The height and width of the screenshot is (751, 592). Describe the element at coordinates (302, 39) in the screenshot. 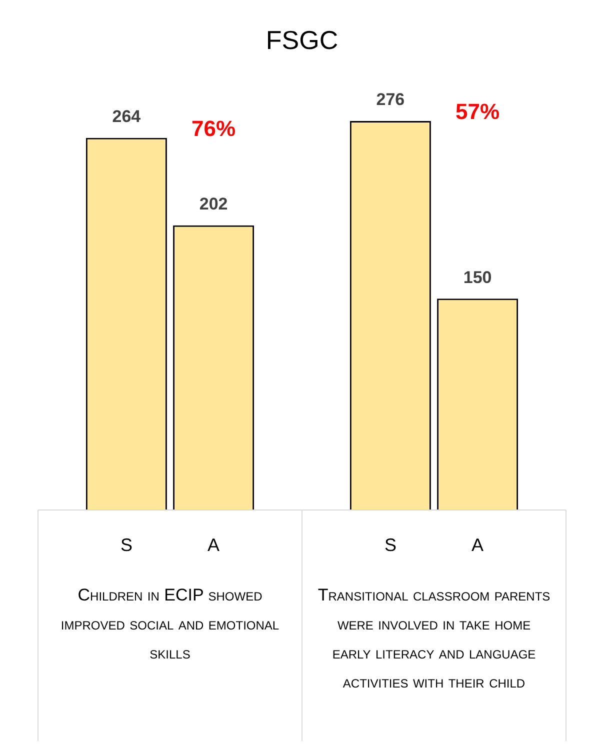

I see `chart-title: FSGC` at that location.